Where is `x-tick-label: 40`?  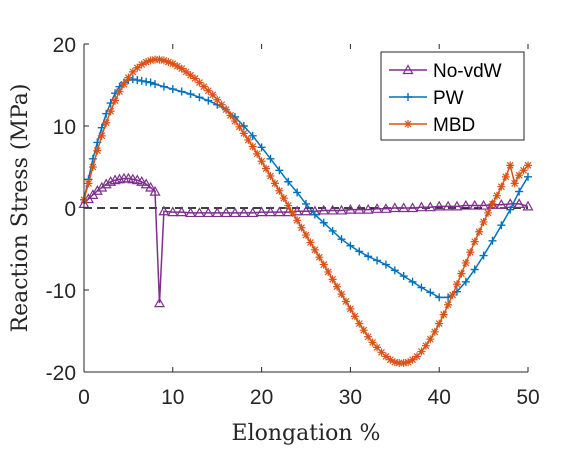 x-tick-label: 40 is located at coordinates (439, 397).